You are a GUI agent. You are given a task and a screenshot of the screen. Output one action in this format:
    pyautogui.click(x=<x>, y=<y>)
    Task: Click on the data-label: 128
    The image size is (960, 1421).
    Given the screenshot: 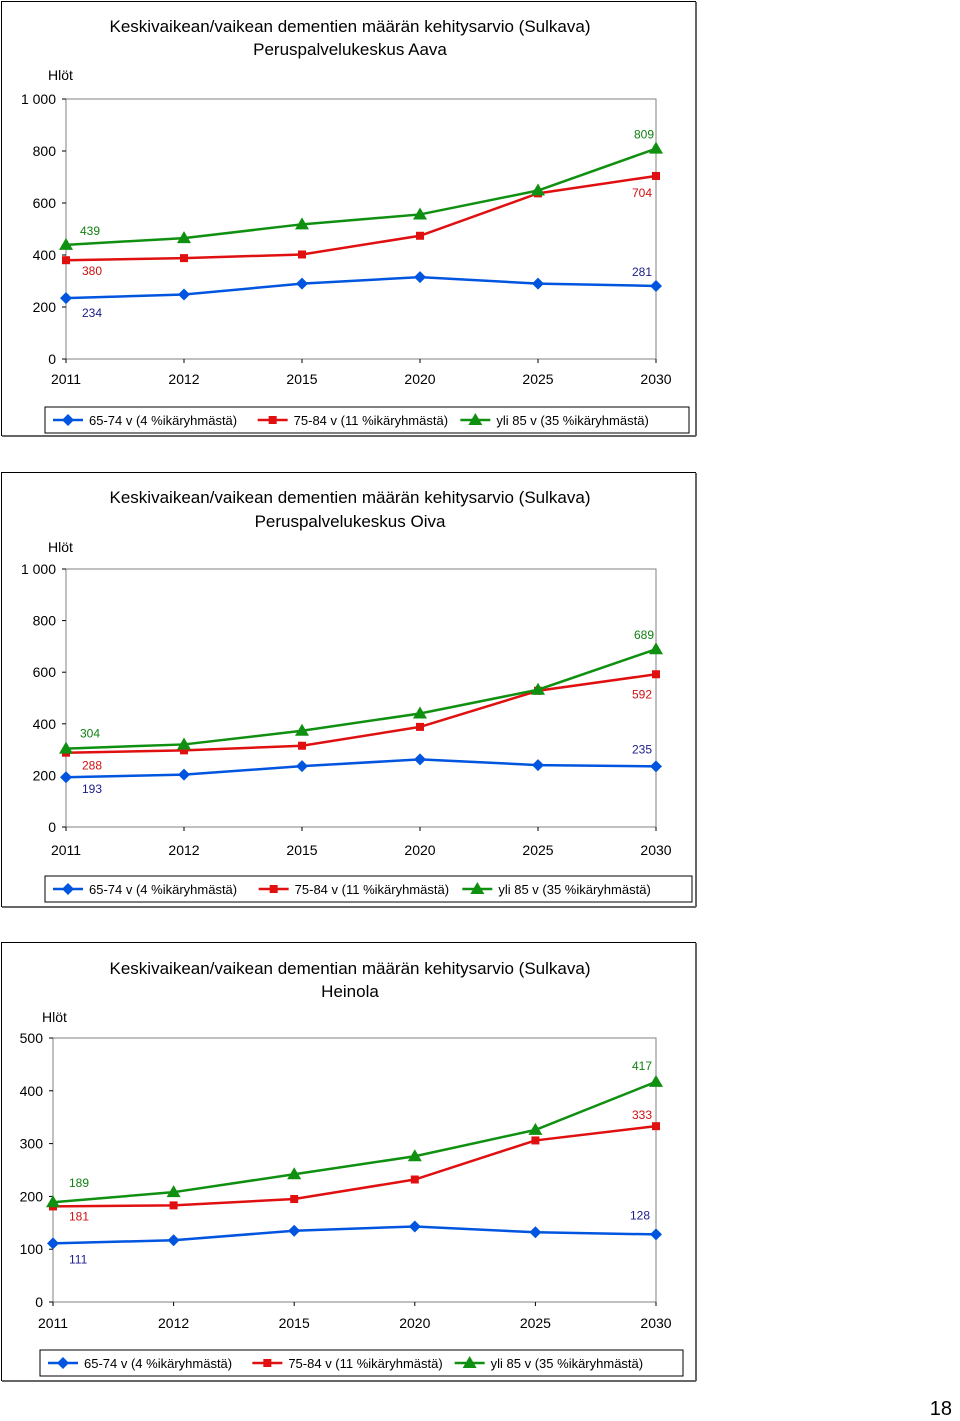 What is the action you would take?
    pyautogui.click(x=640, y=1215)
    